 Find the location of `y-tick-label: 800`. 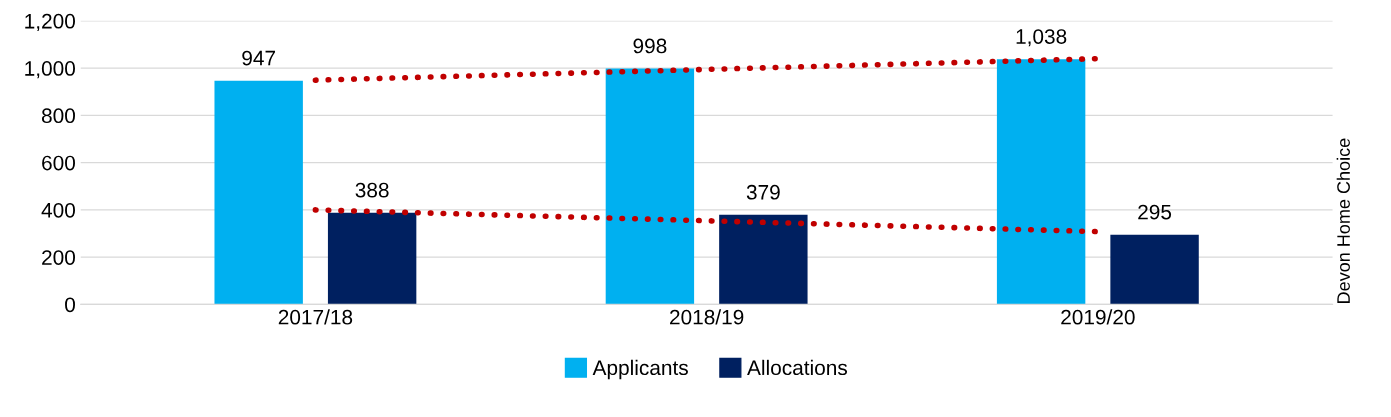

y-tick-label: 800 is located at coordinates (58, 116).